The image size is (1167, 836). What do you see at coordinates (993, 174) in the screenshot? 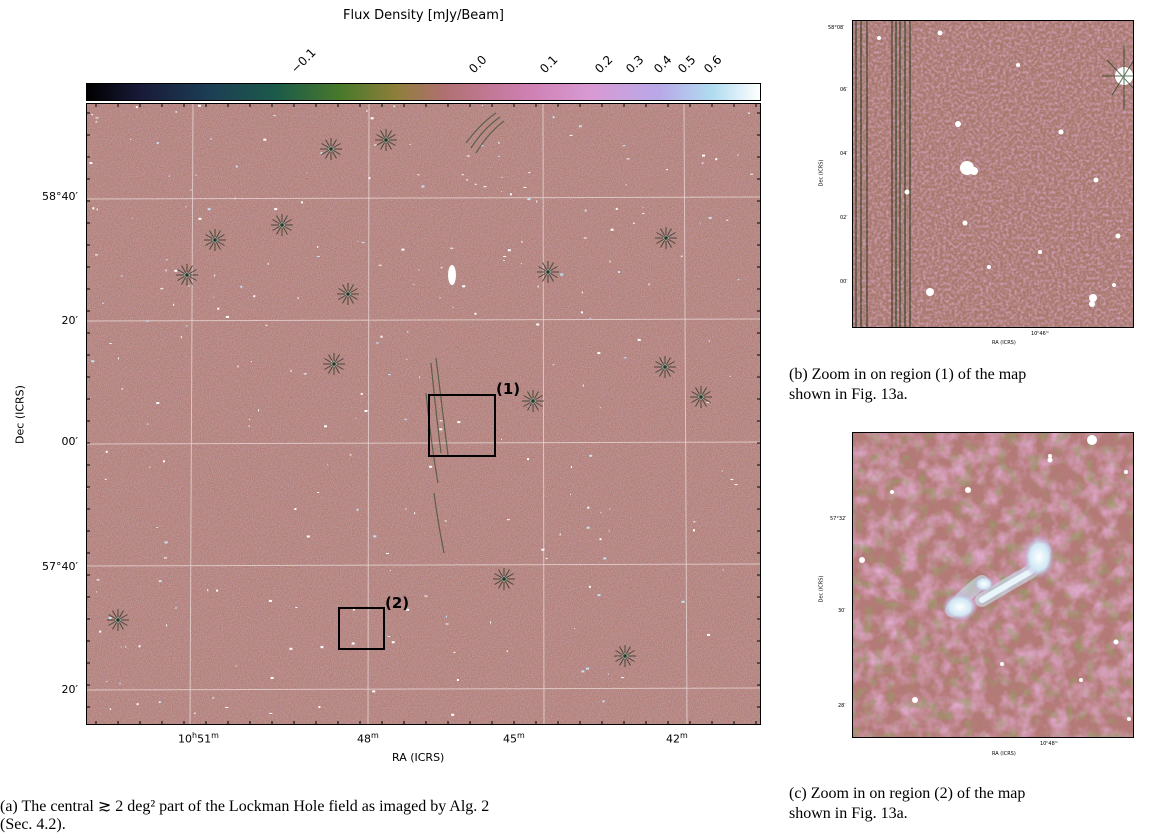
I see `panel-b-zoom-map` at bounding box center [993, 174].